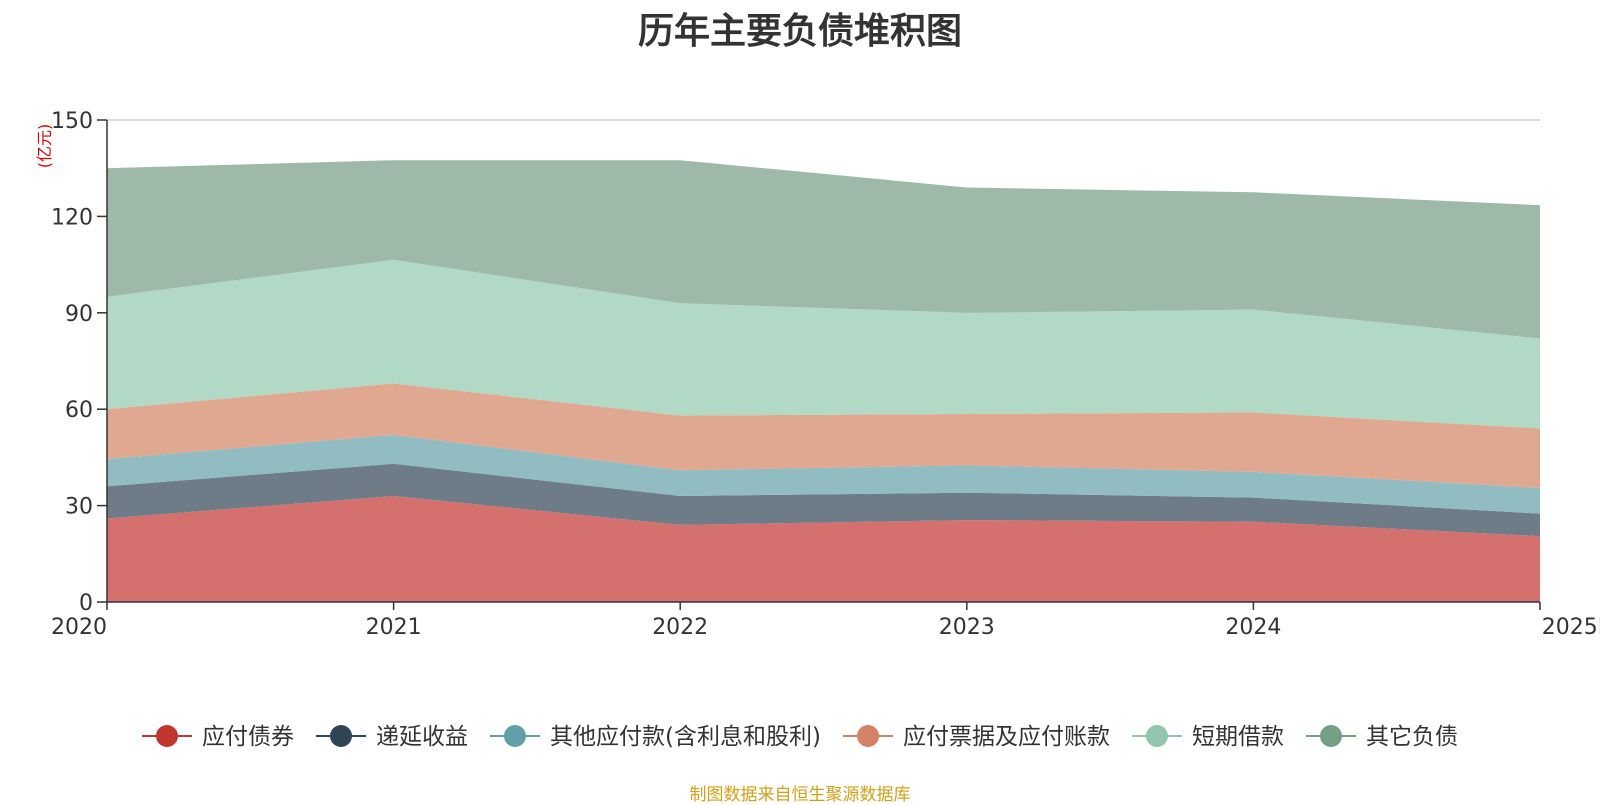 This screenshot has width=1600, height=805. I want to click on legend-item-5: 其它负债, so click(1382, 737).